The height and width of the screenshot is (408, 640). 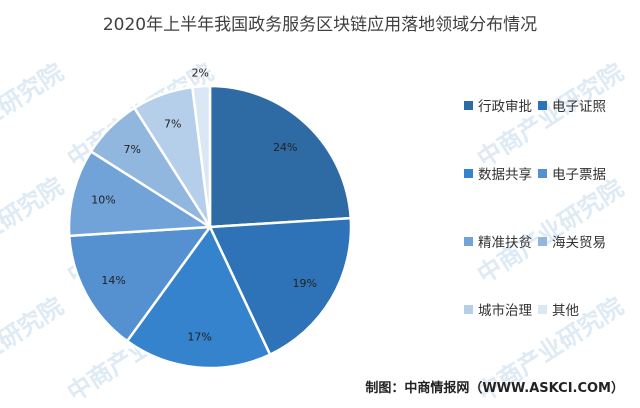 I want to click on source-note: 制图：中商情报网（WWW.ASKCI.COM）, so click(x=494, y=388).